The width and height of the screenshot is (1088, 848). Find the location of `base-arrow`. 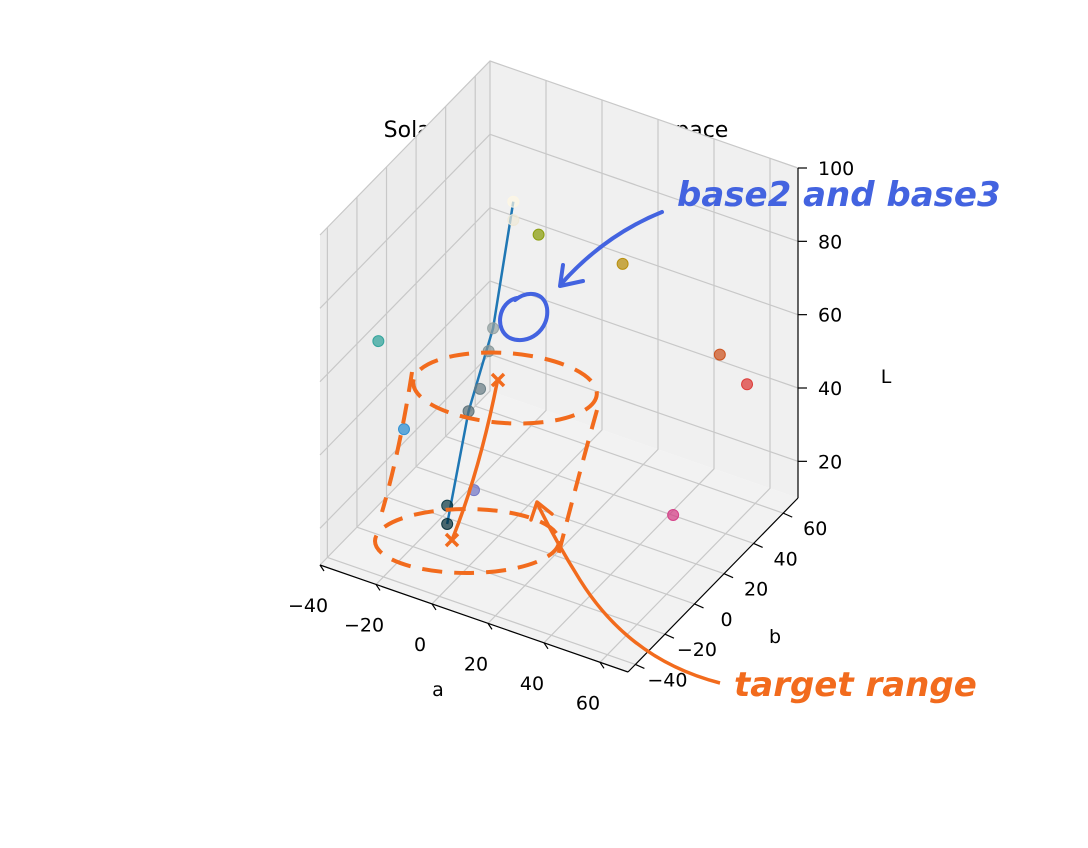

base-arrow is located at coordinates (612, 247).